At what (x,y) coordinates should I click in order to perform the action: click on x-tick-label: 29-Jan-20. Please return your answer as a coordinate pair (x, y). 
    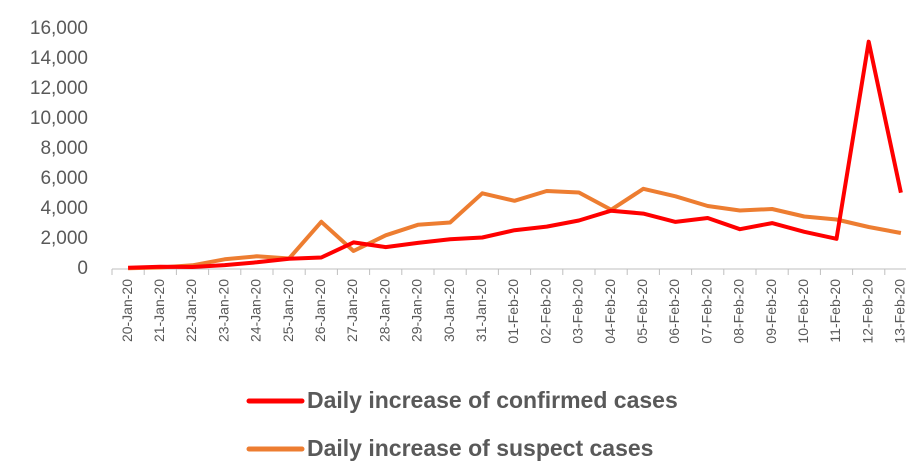
    Looking at the image, I should click on (417, 310).